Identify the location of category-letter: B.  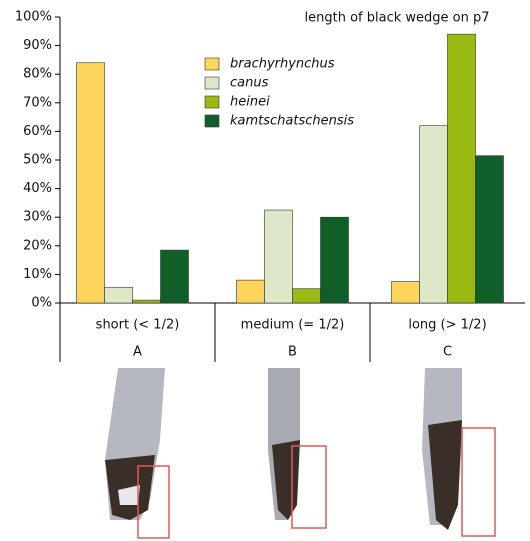
(292, 352).